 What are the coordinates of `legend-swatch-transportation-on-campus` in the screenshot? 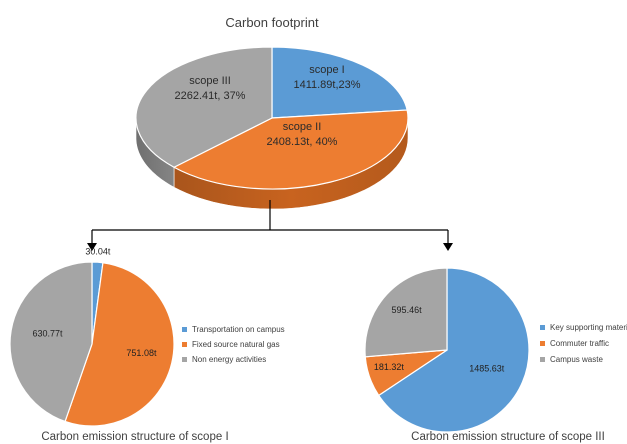 It's located at (184, 329).